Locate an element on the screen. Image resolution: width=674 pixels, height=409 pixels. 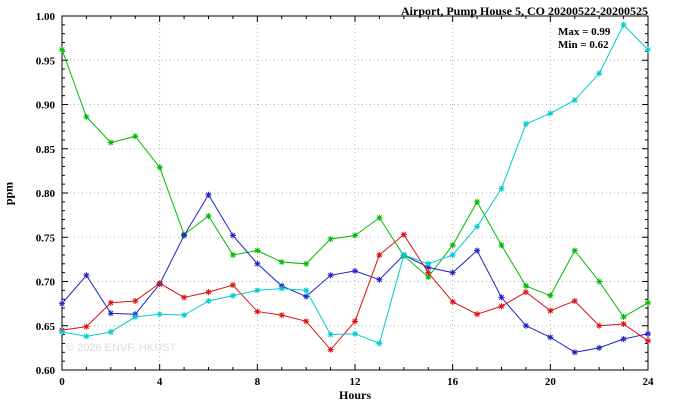
x-tick-label: 12 is located at coordinates (356, 382).